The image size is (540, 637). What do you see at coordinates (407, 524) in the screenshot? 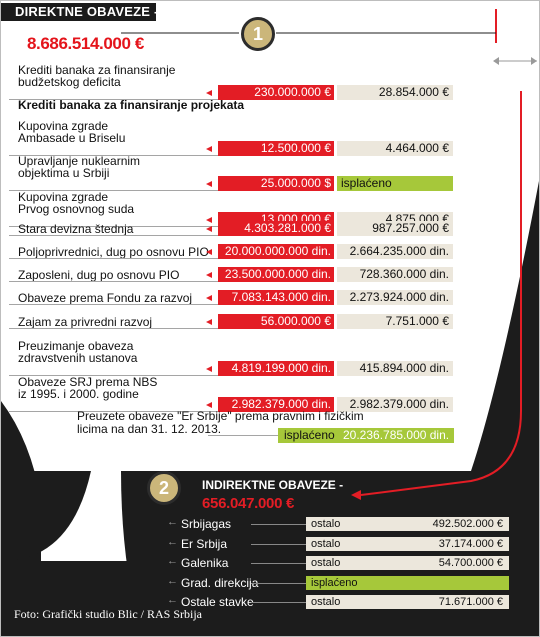
I see `indirect-amount-cell: ostalo 492.502.000 €` at bounding box center [407, 524].